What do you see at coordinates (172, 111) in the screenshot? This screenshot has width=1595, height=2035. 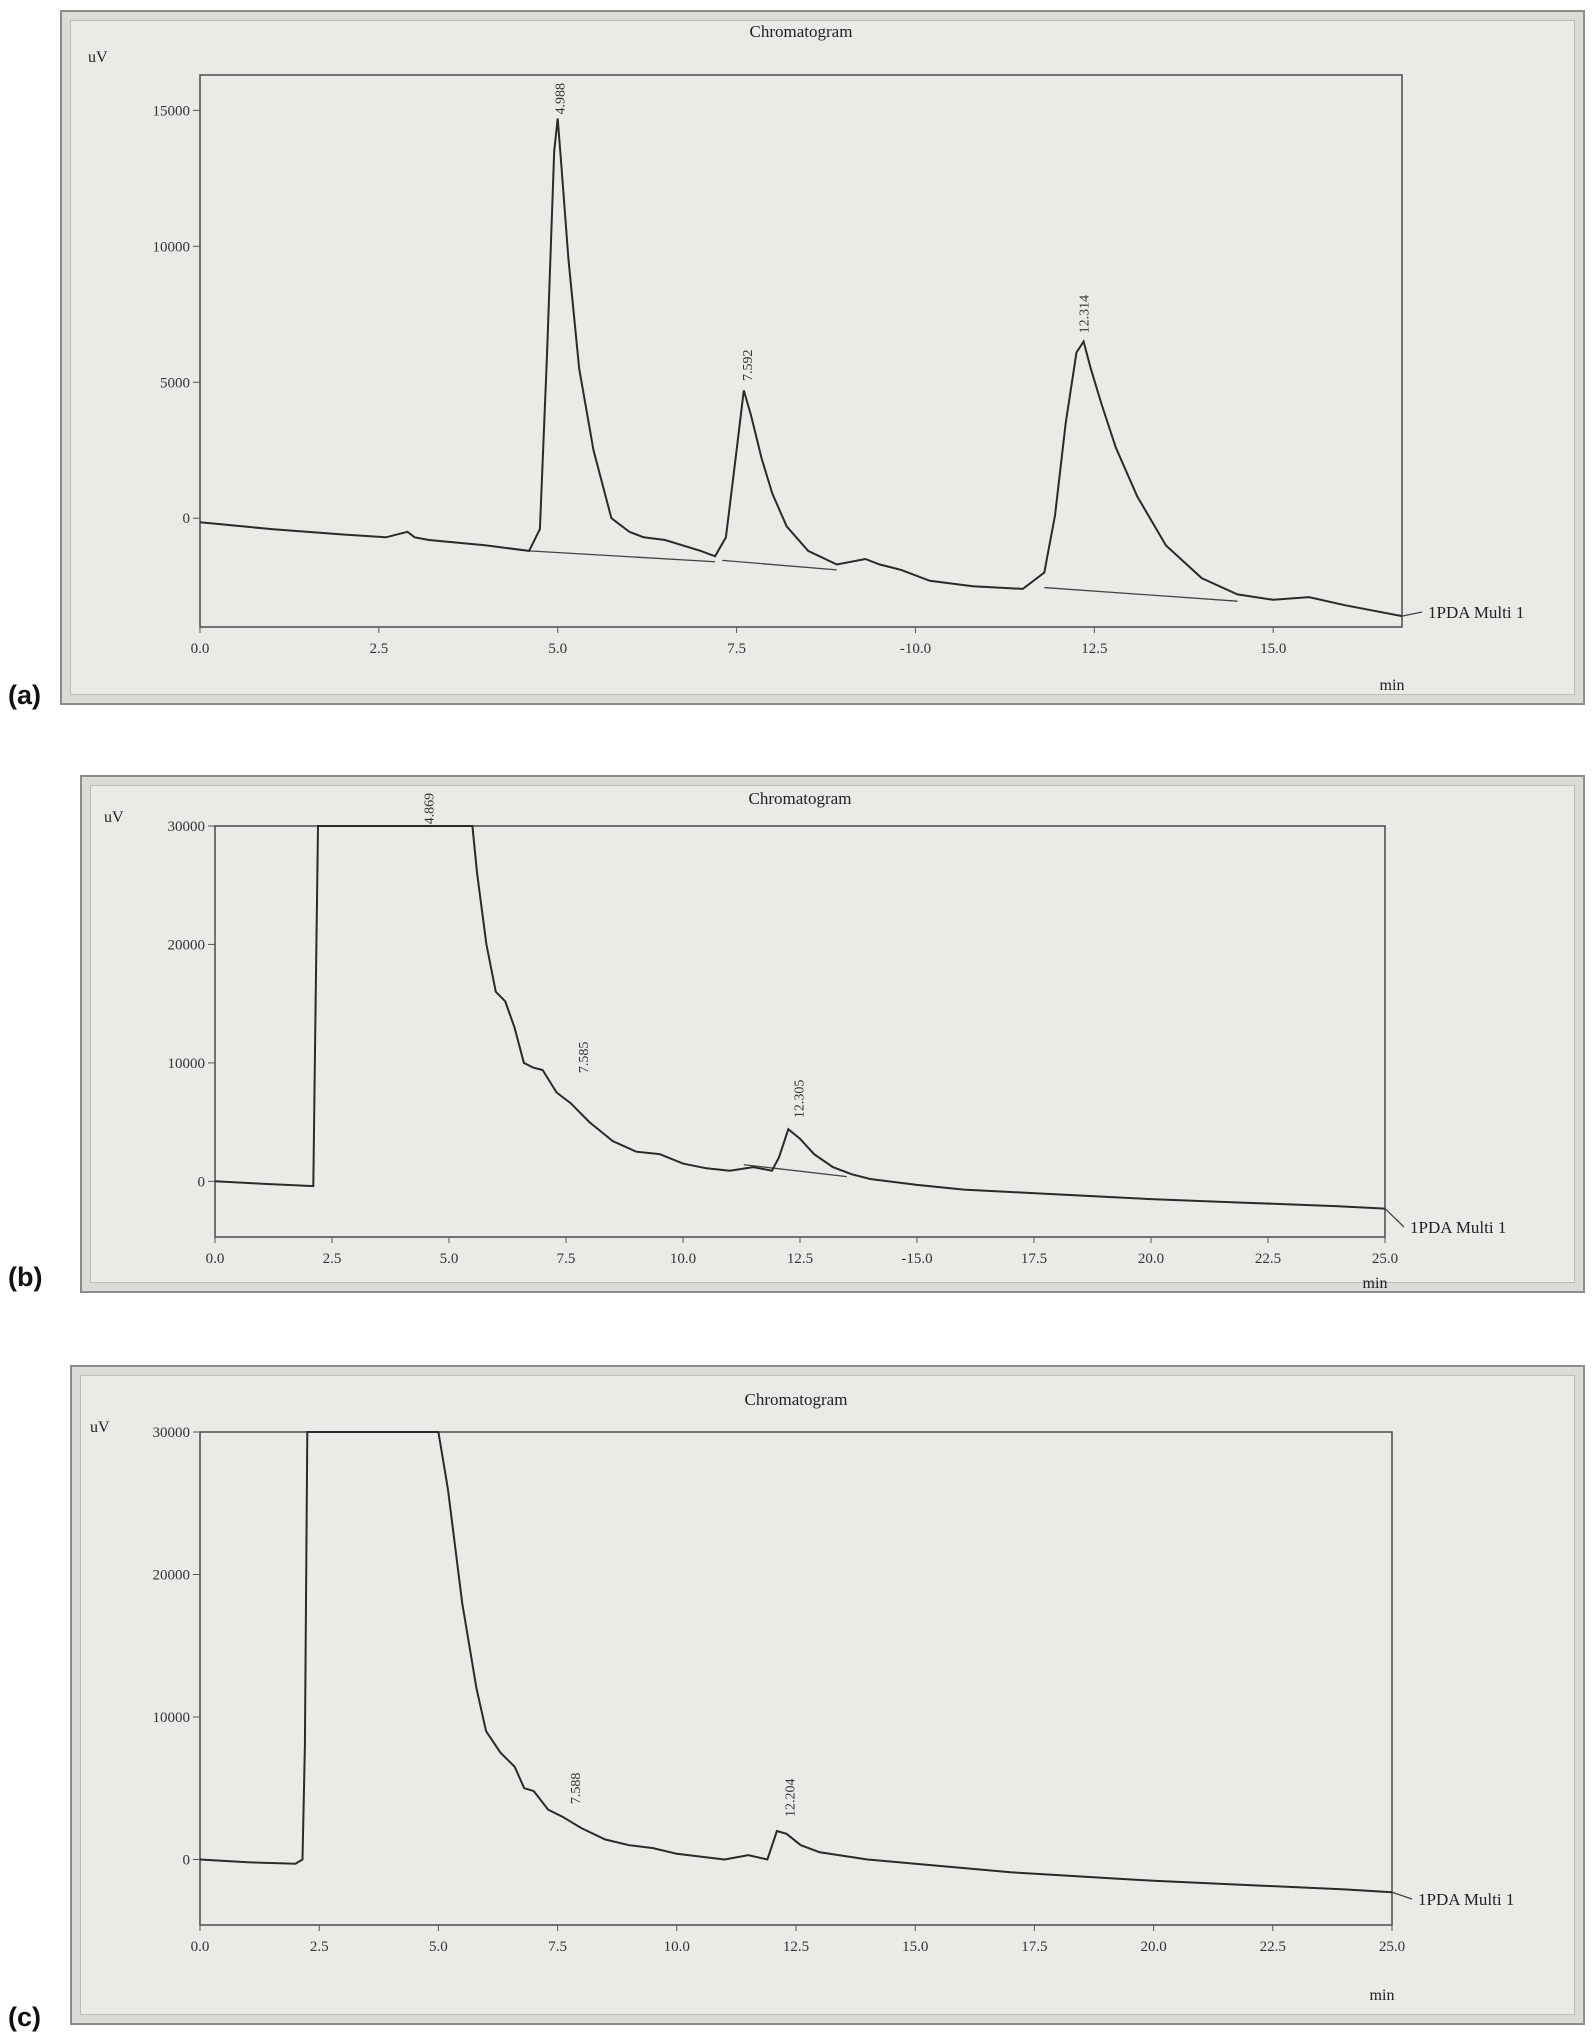 I see `y-tick-label: 15000` at bounding box center [172, 111].